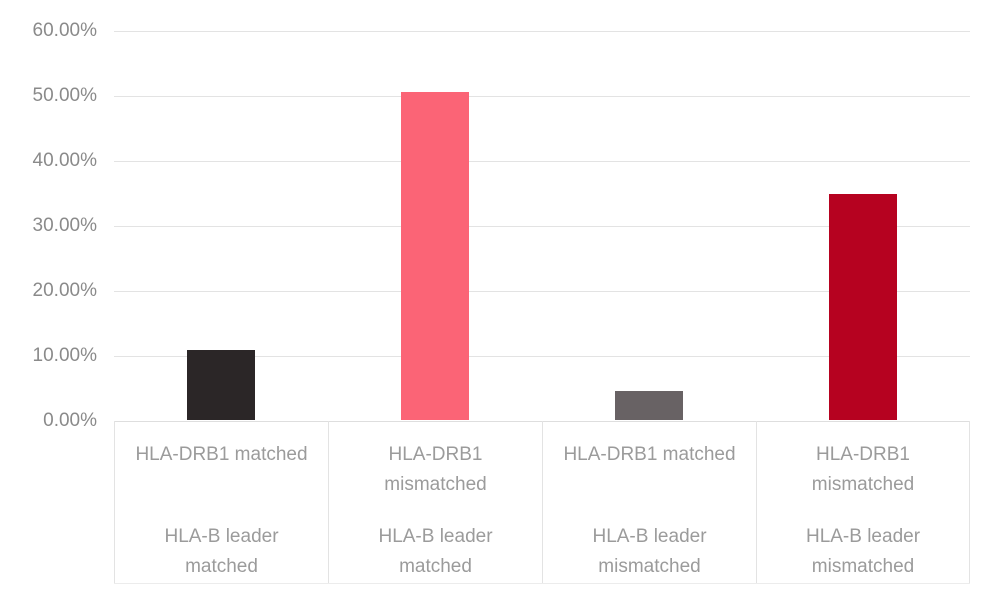  What do you see at coordinates (70, 420) in the screenshot?
I see `y-axis-tick-label: 0.00%` at bounding box center [70, 420].